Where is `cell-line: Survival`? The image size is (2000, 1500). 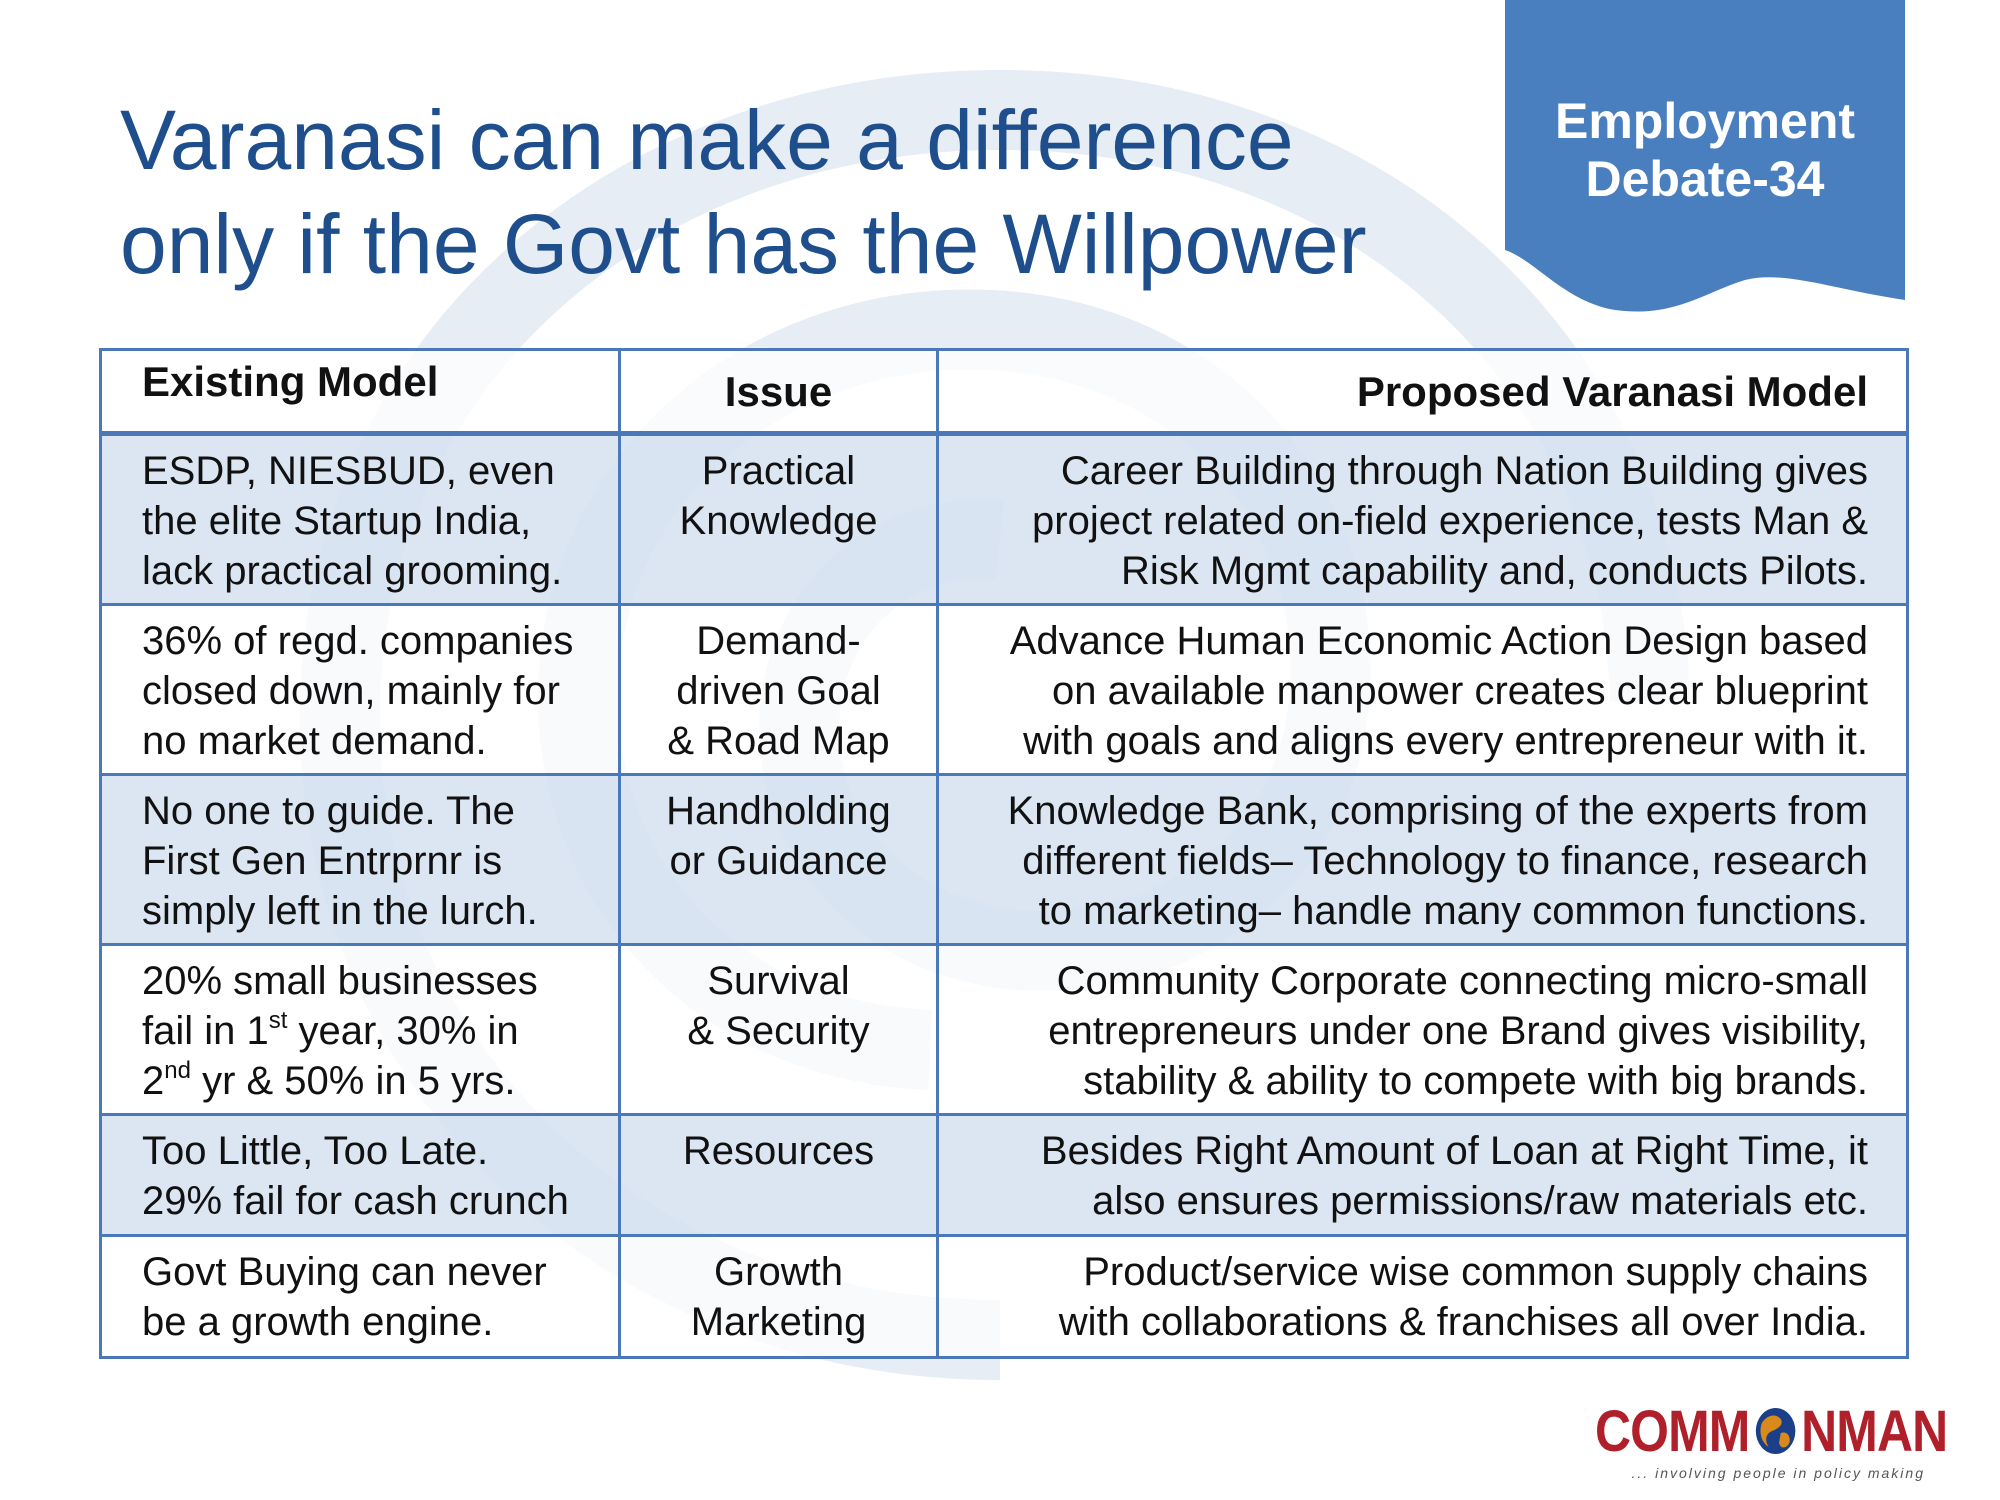
cell-line: Survival is located at coordinates (778, 981).